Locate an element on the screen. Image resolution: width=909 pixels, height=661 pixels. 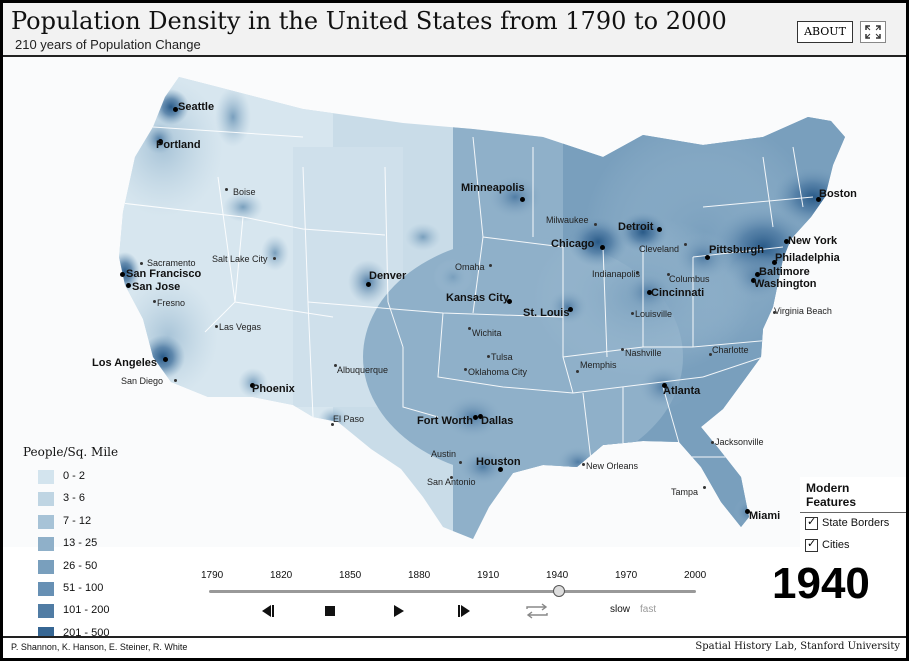
fort-worth-marker is located at coordinates (475, 417).